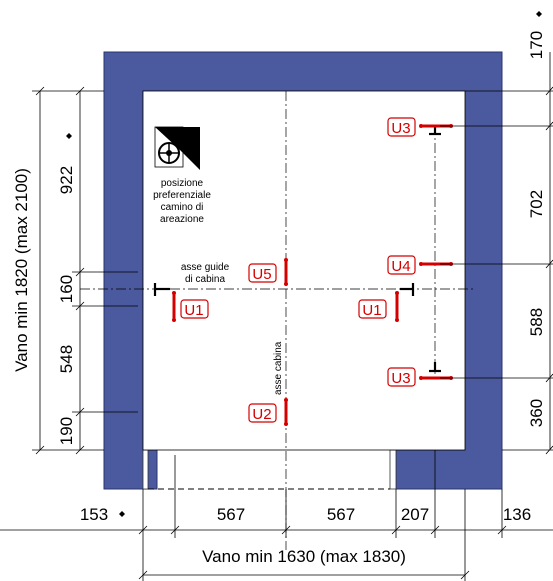 This screenshot has width=553, height=581. What do you see at coordinates (304, 556) in the screenshot?
I see `shaft-width-label: Vano min 1630 (max 1830)` at bounding box center [304, 556].